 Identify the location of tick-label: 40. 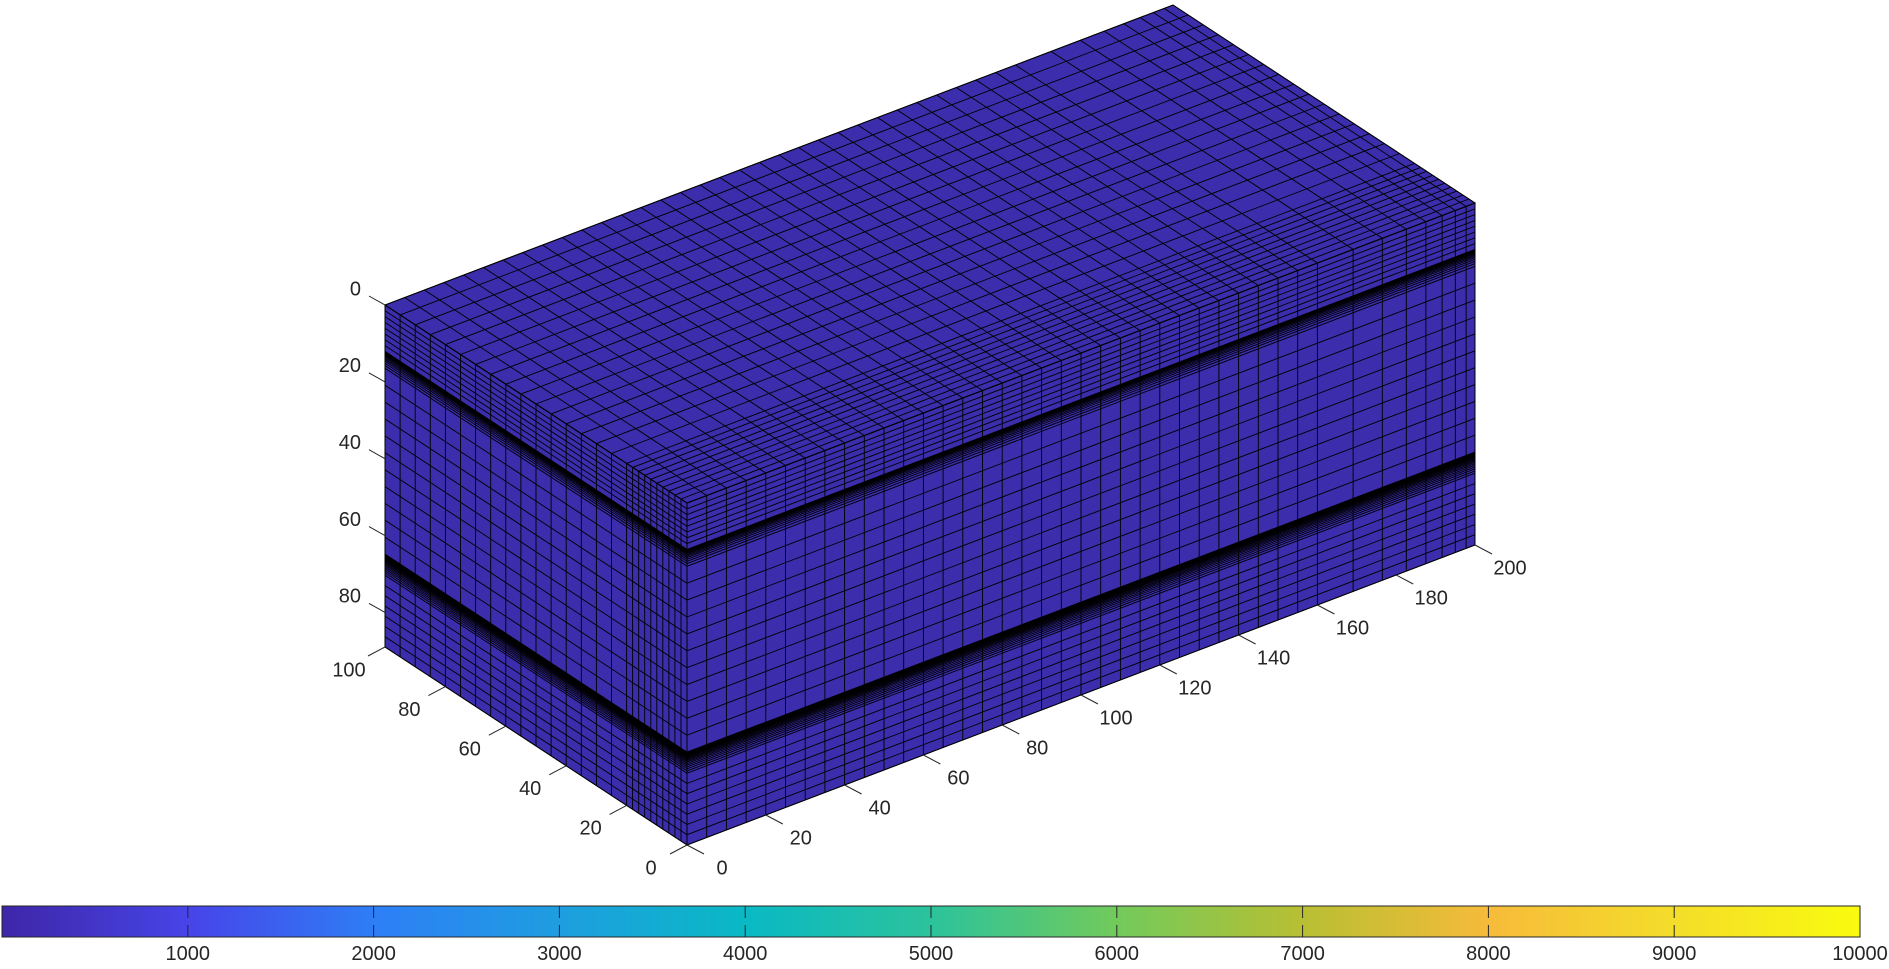
(879, 808).